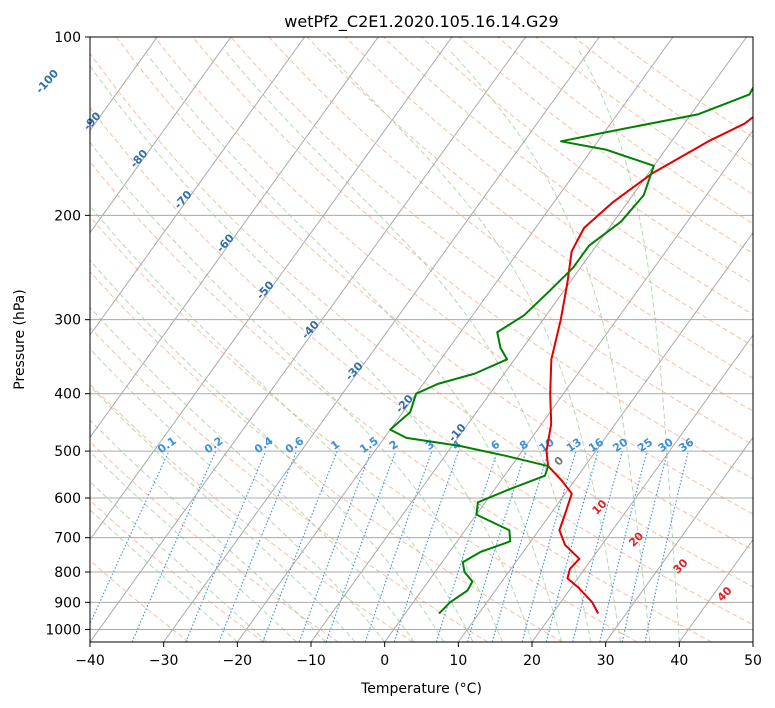  What do you see at coordinates (368, 445) in the screenshot?
I see `mixing-ratio-label: 1.5` at bounding box center [368, 445].